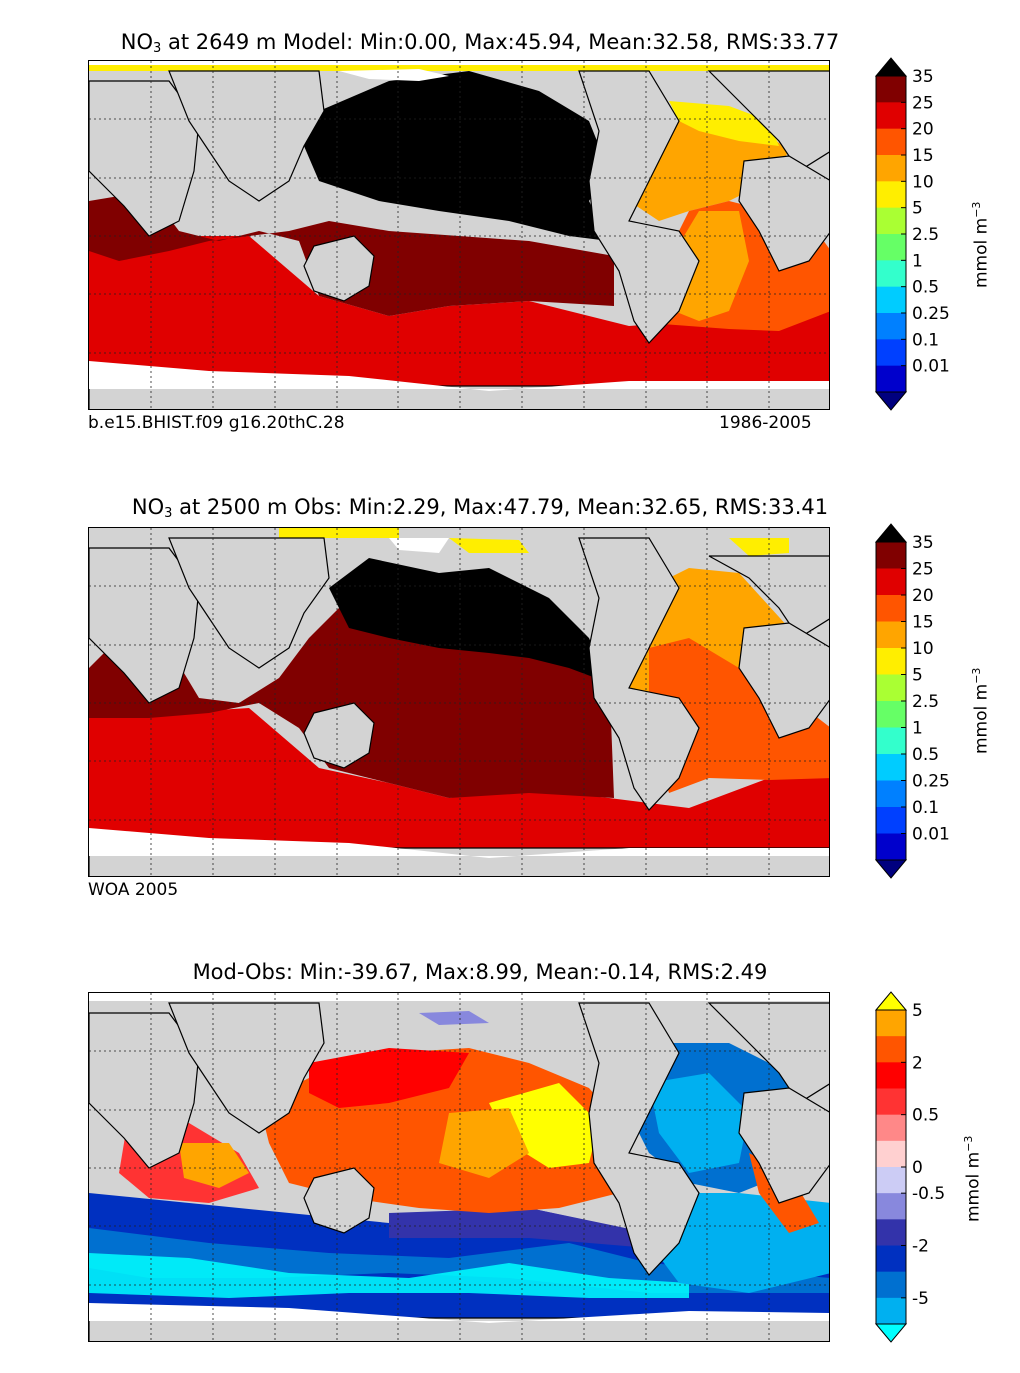 The image size is (1020, 1373). I want to click on colorbar-tick-label: 2, so click(917, 1063).